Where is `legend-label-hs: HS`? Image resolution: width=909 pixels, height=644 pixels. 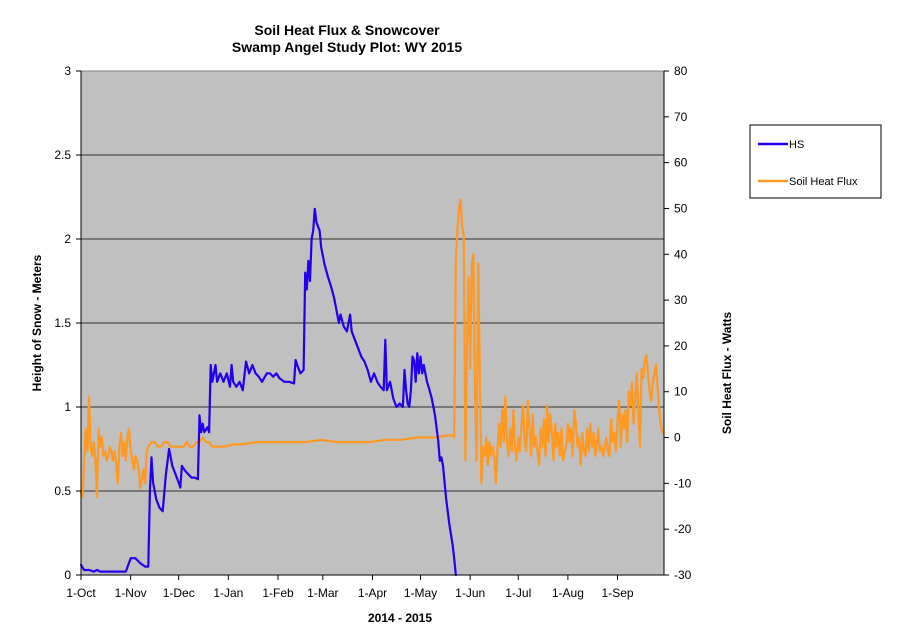
legend-label-hs: HS is located at coordinates (796, 145).